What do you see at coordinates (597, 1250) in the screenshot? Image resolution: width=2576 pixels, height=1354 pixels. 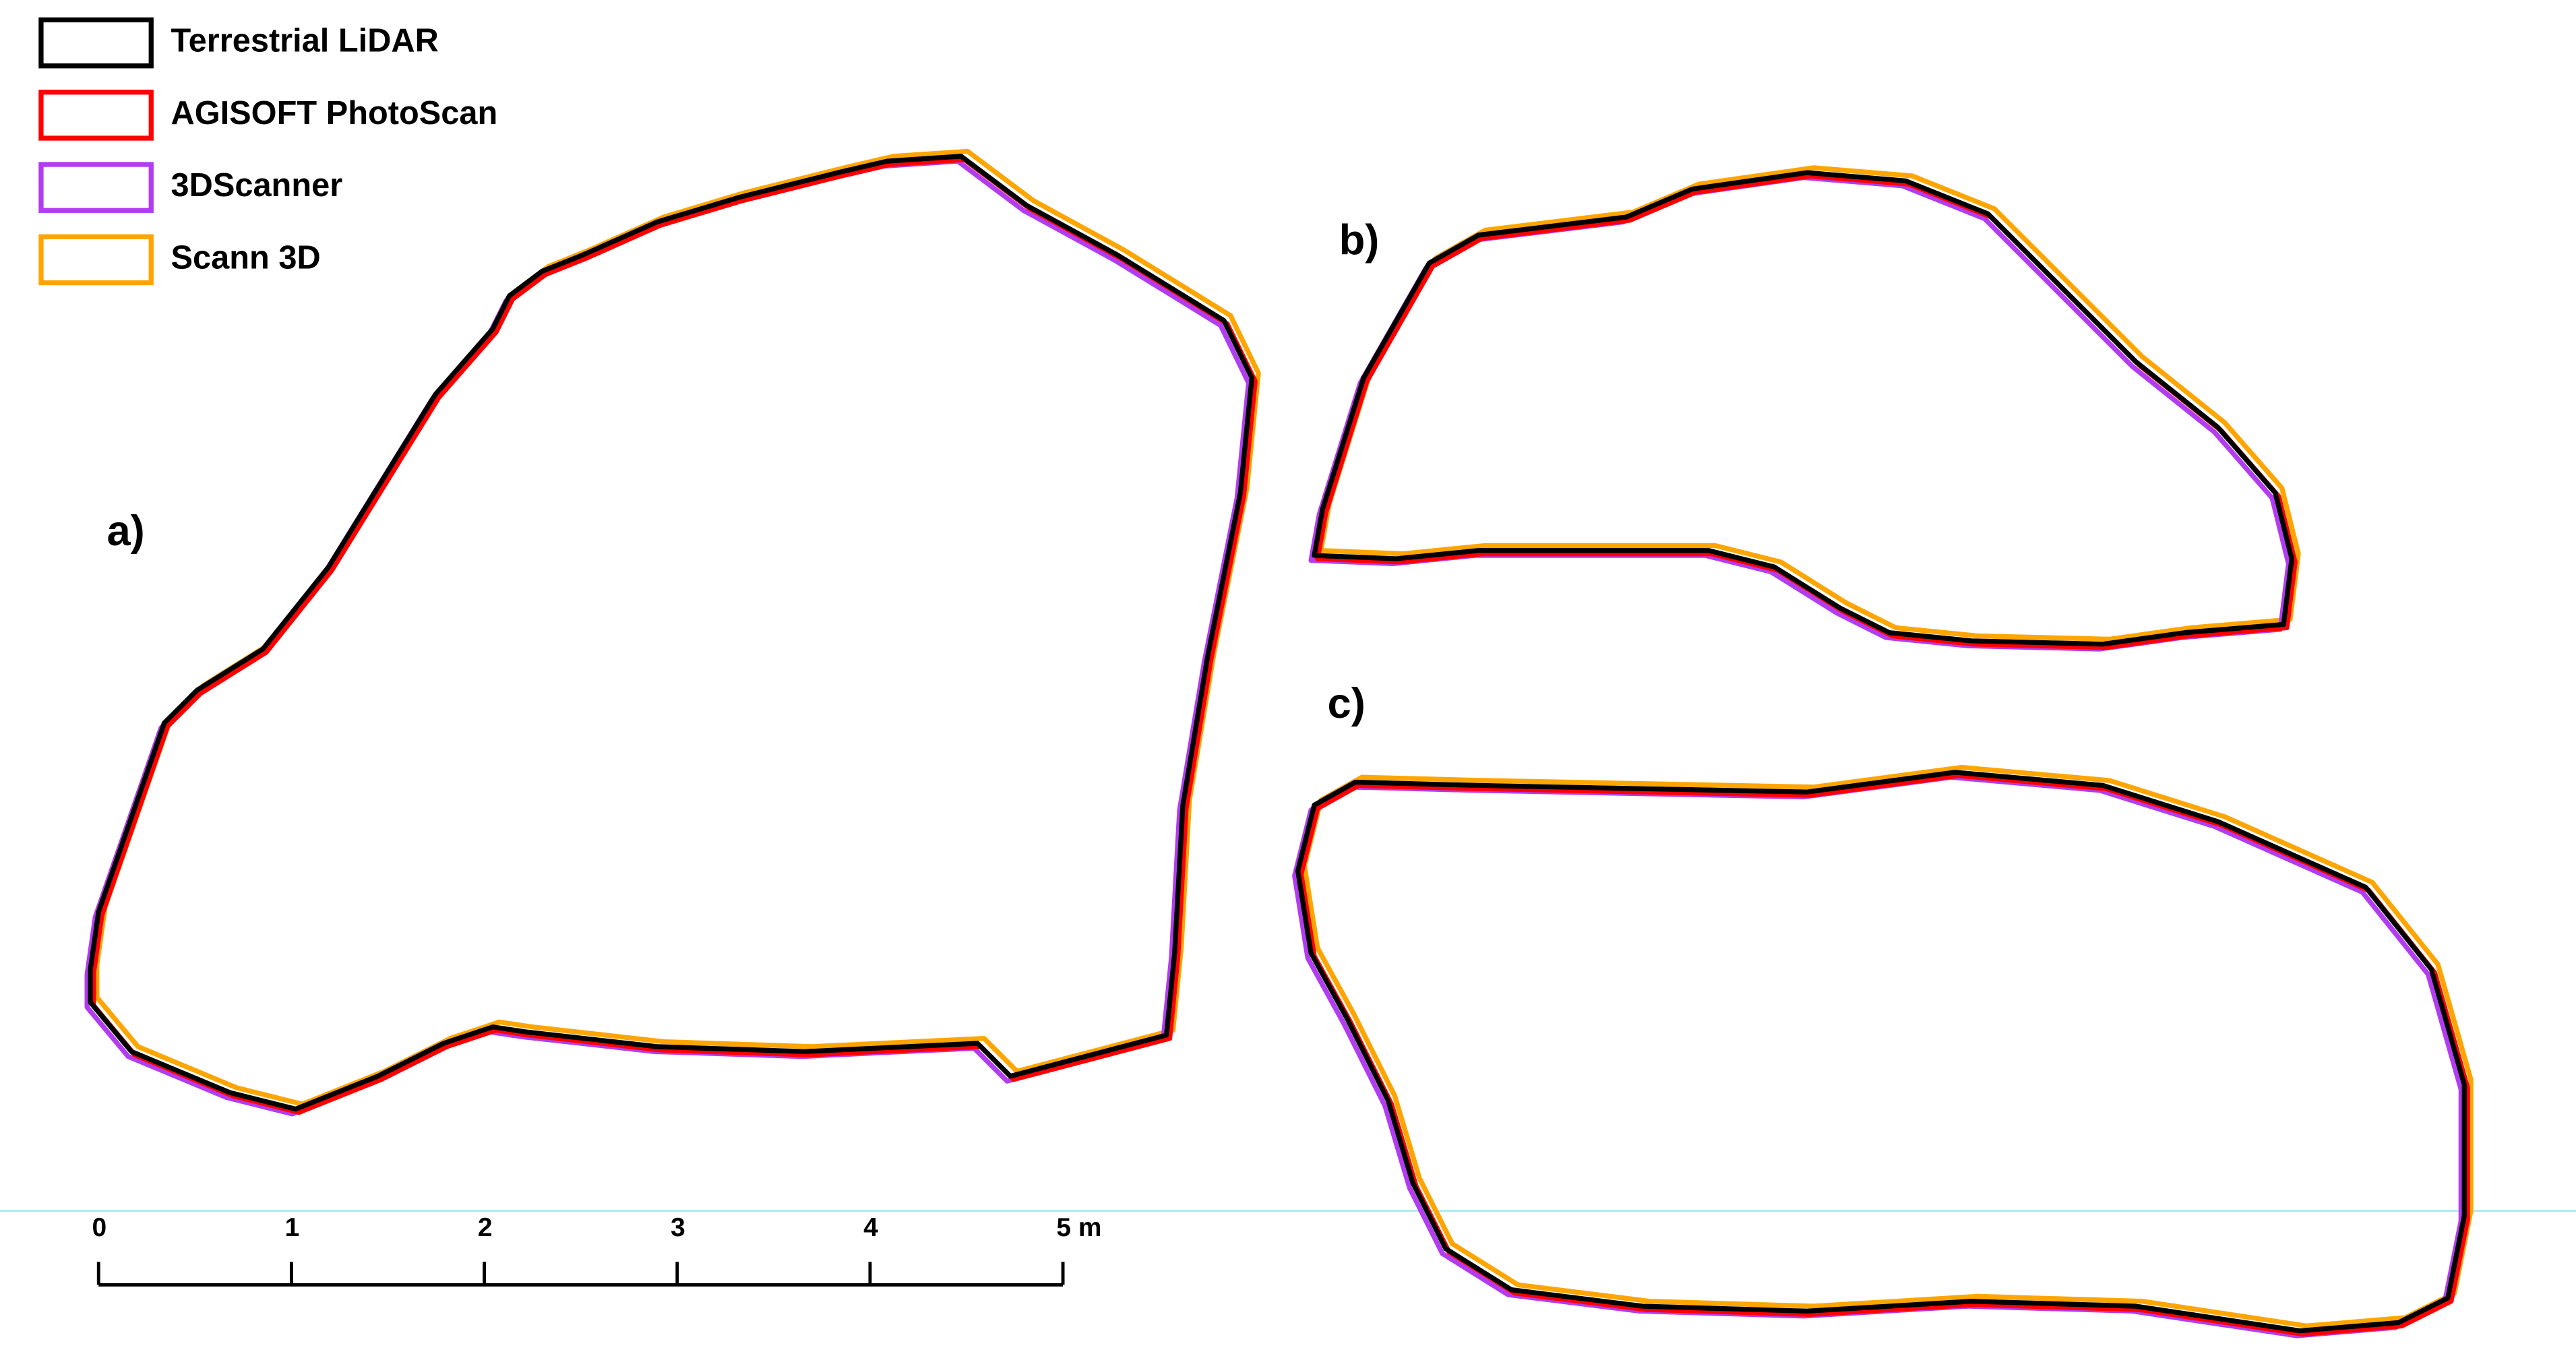 I see `scale-bar: 0 1 2 3 4 5 m` at bounding box center [597, 1250].